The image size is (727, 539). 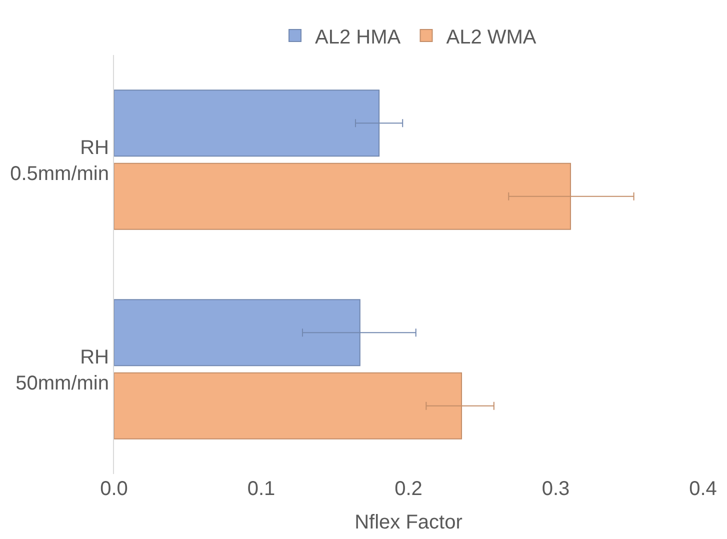 What do you see at coordinates (114, 489) in the screenshot?
I see `x-tick-label: 0.0` at bounding box center [114, 489].